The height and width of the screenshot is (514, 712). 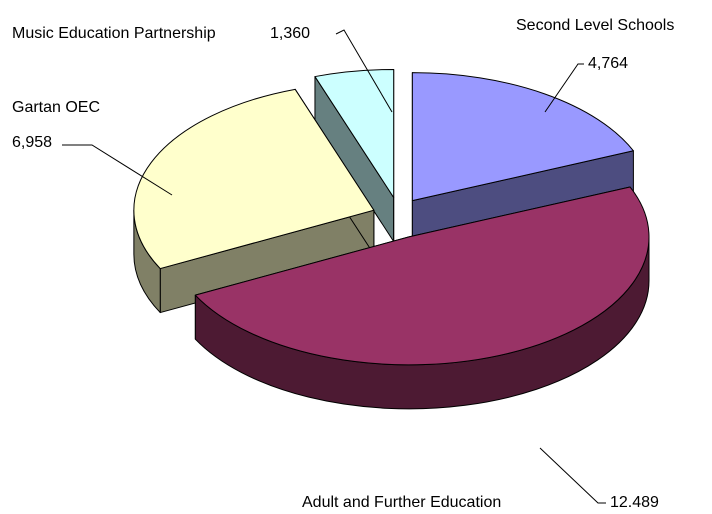 What do you see at coordinates (634, 502) in the screenshot?
I see `value-label: 12.489` at bounding box center [634, 502].